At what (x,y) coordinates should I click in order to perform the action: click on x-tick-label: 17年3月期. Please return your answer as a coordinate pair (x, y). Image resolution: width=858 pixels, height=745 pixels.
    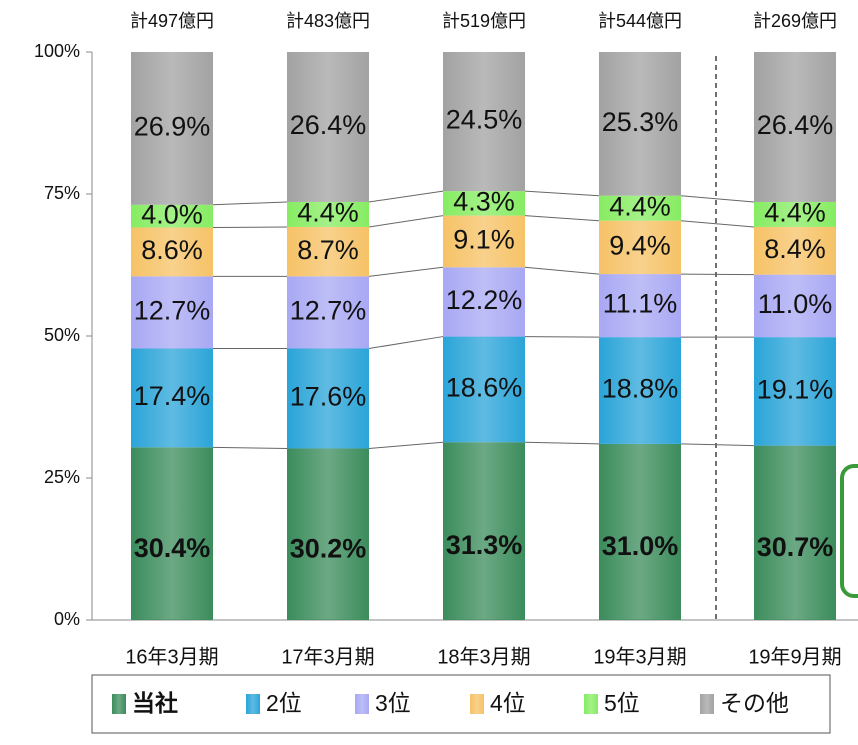
    Looking at the image, I should click on (327, 656).